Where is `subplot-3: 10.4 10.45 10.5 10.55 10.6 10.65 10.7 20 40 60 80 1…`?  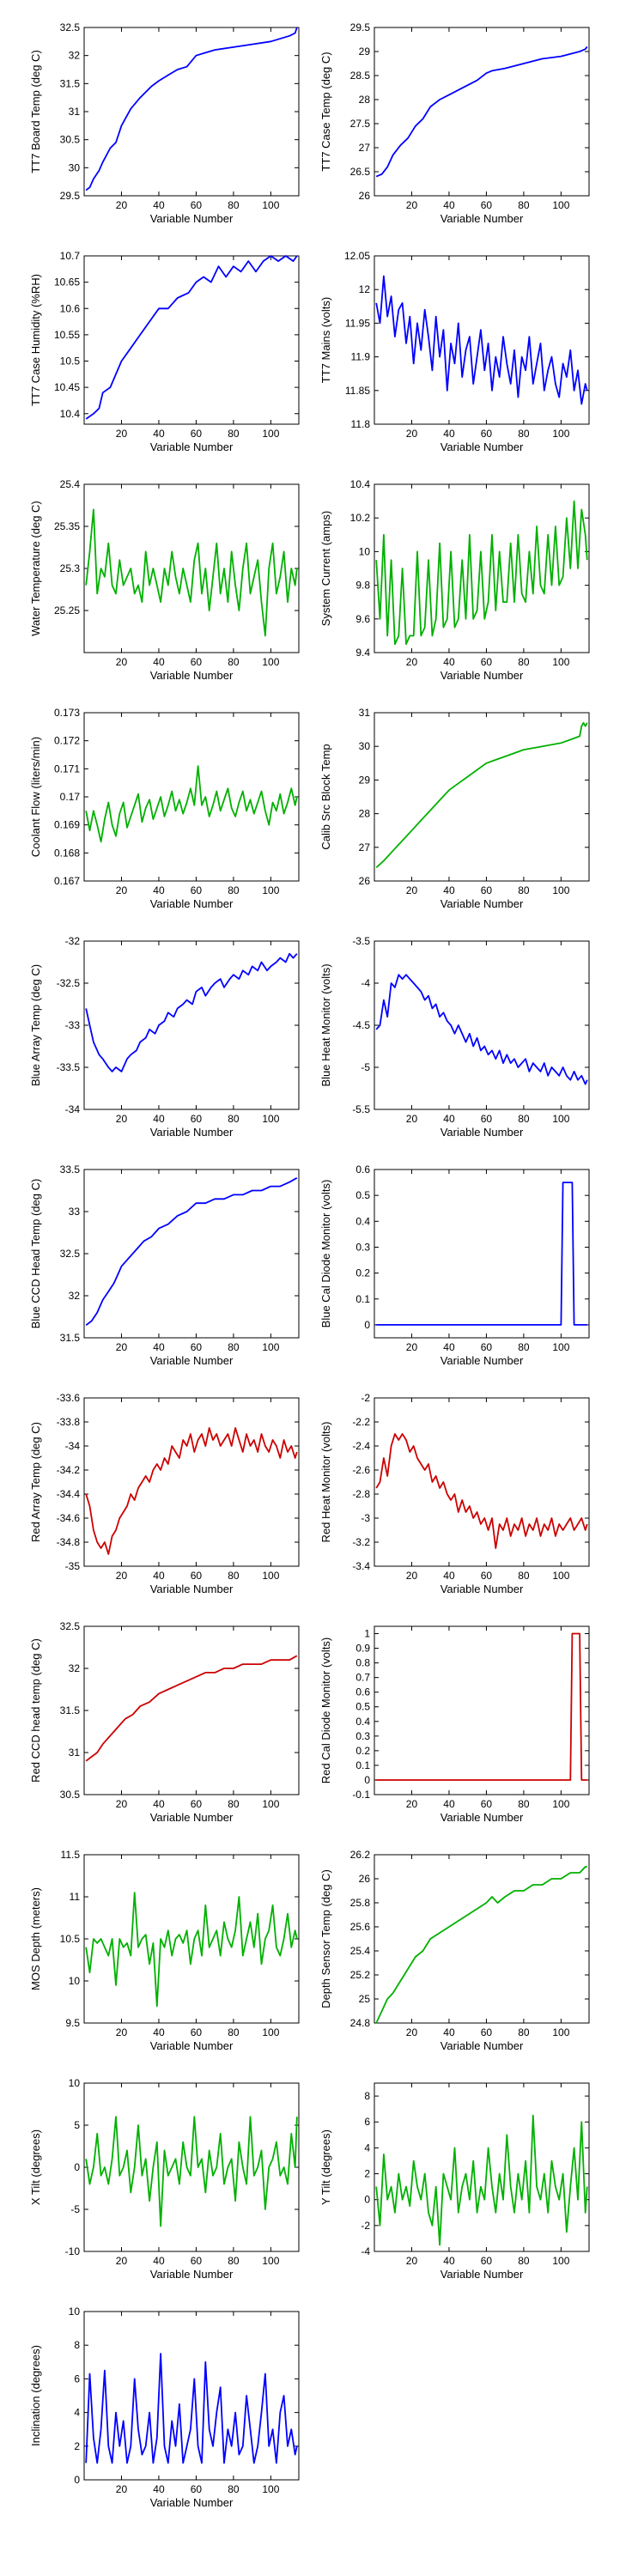 subplot-3: 10.4 10.45 10.5 10.55 10.6 10.65 10.7 20 40 60 80 1… is located at coordinates (164, 351).